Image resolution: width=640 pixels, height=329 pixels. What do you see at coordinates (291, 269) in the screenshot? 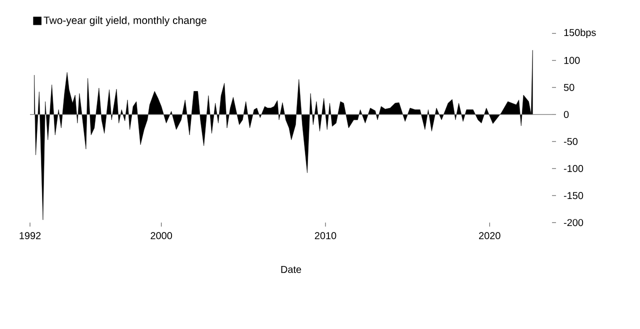
I see `x-axis-title: Date` at bounding box center [291, 269].